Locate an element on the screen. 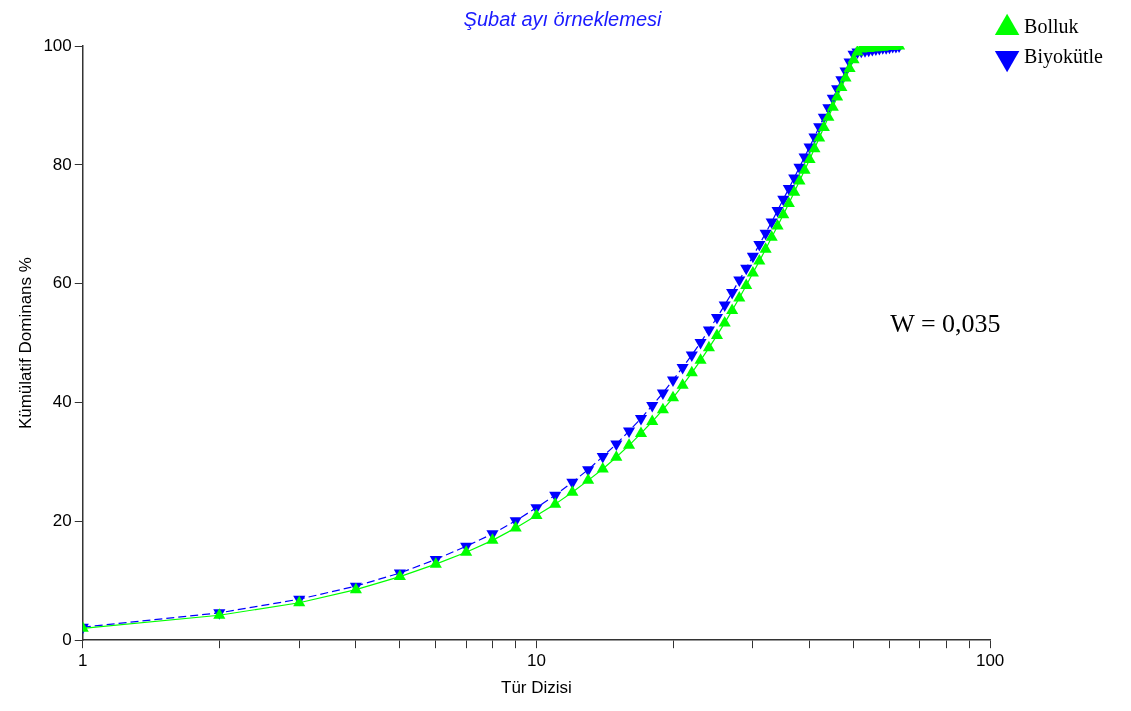 The height and width of the screenshot is (711, 1131). x-axis-title: Tür Dizisi is located at coordinates (536, 688).